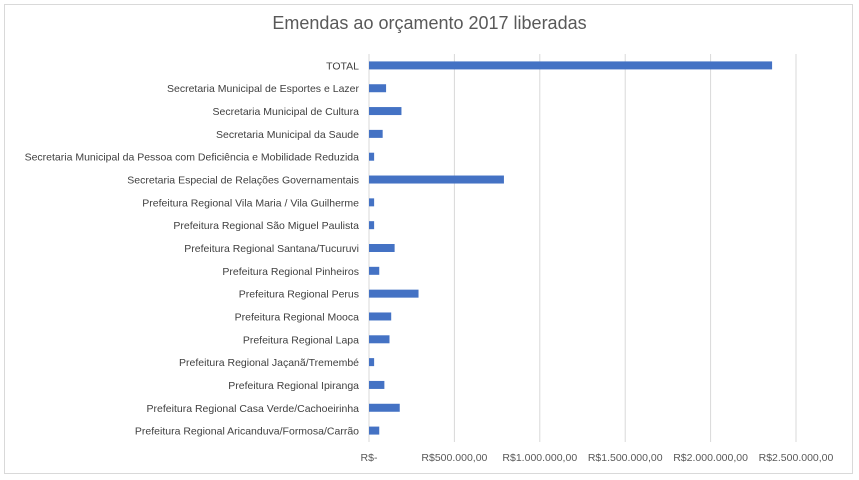 Image resolution: width=859 pixels, height=480 pixels. What do you see at coordinates (263, 89) in the screenshot?
I see `category-label: Secretaria Municipal de Esportes e Lazer` at bounding box center [263, 89].